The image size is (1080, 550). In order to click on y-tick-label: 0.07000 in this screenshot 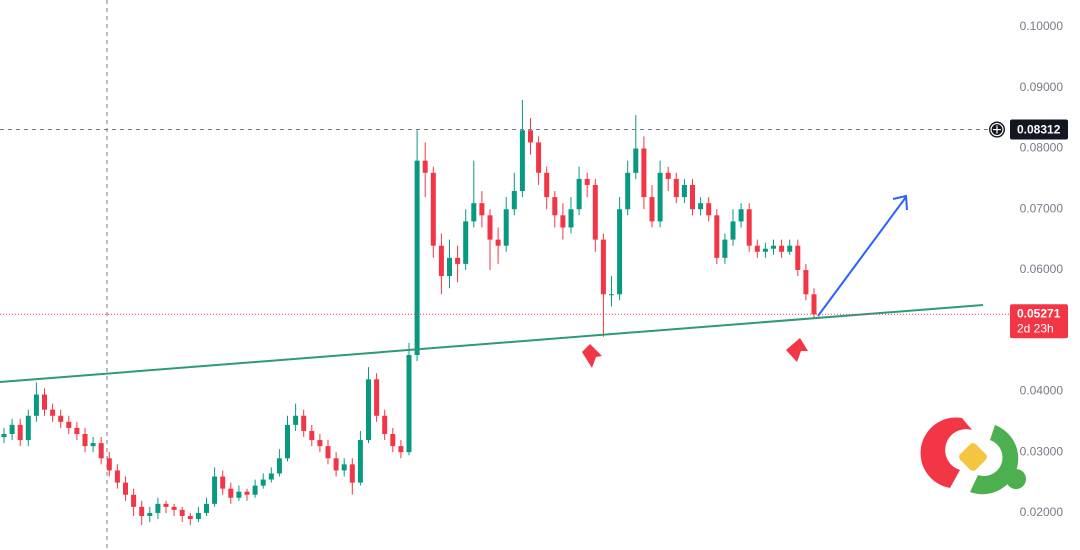, I will do `click(1042, 208)`.